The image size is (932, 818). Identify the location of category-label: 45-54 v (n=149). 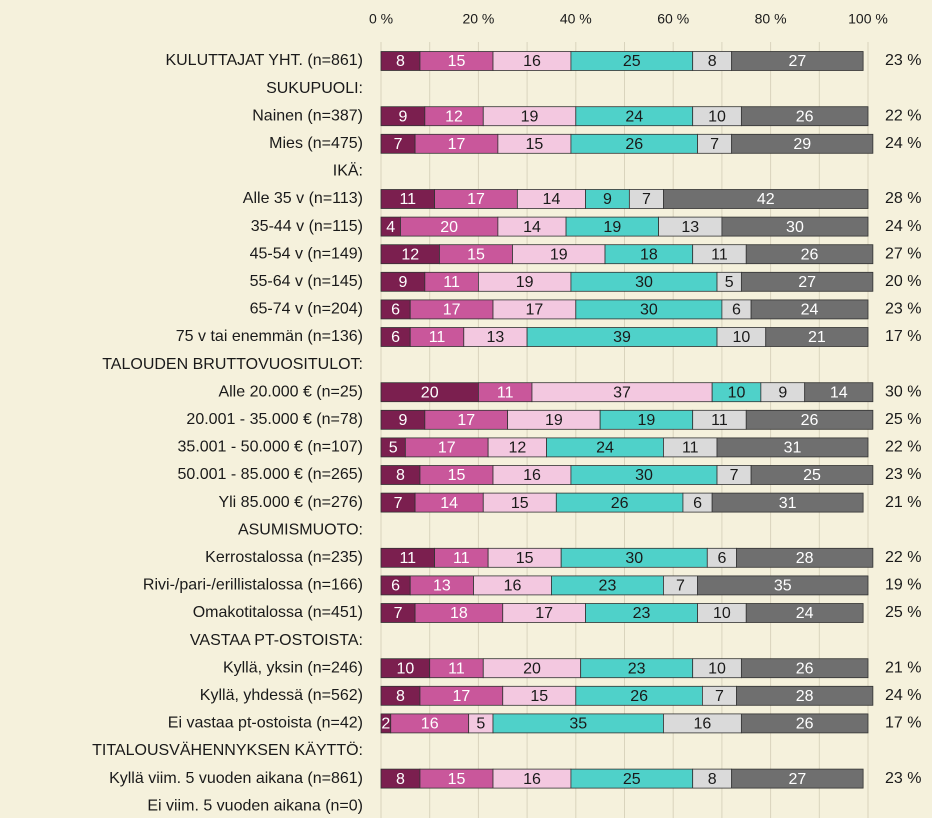
(306, 253).